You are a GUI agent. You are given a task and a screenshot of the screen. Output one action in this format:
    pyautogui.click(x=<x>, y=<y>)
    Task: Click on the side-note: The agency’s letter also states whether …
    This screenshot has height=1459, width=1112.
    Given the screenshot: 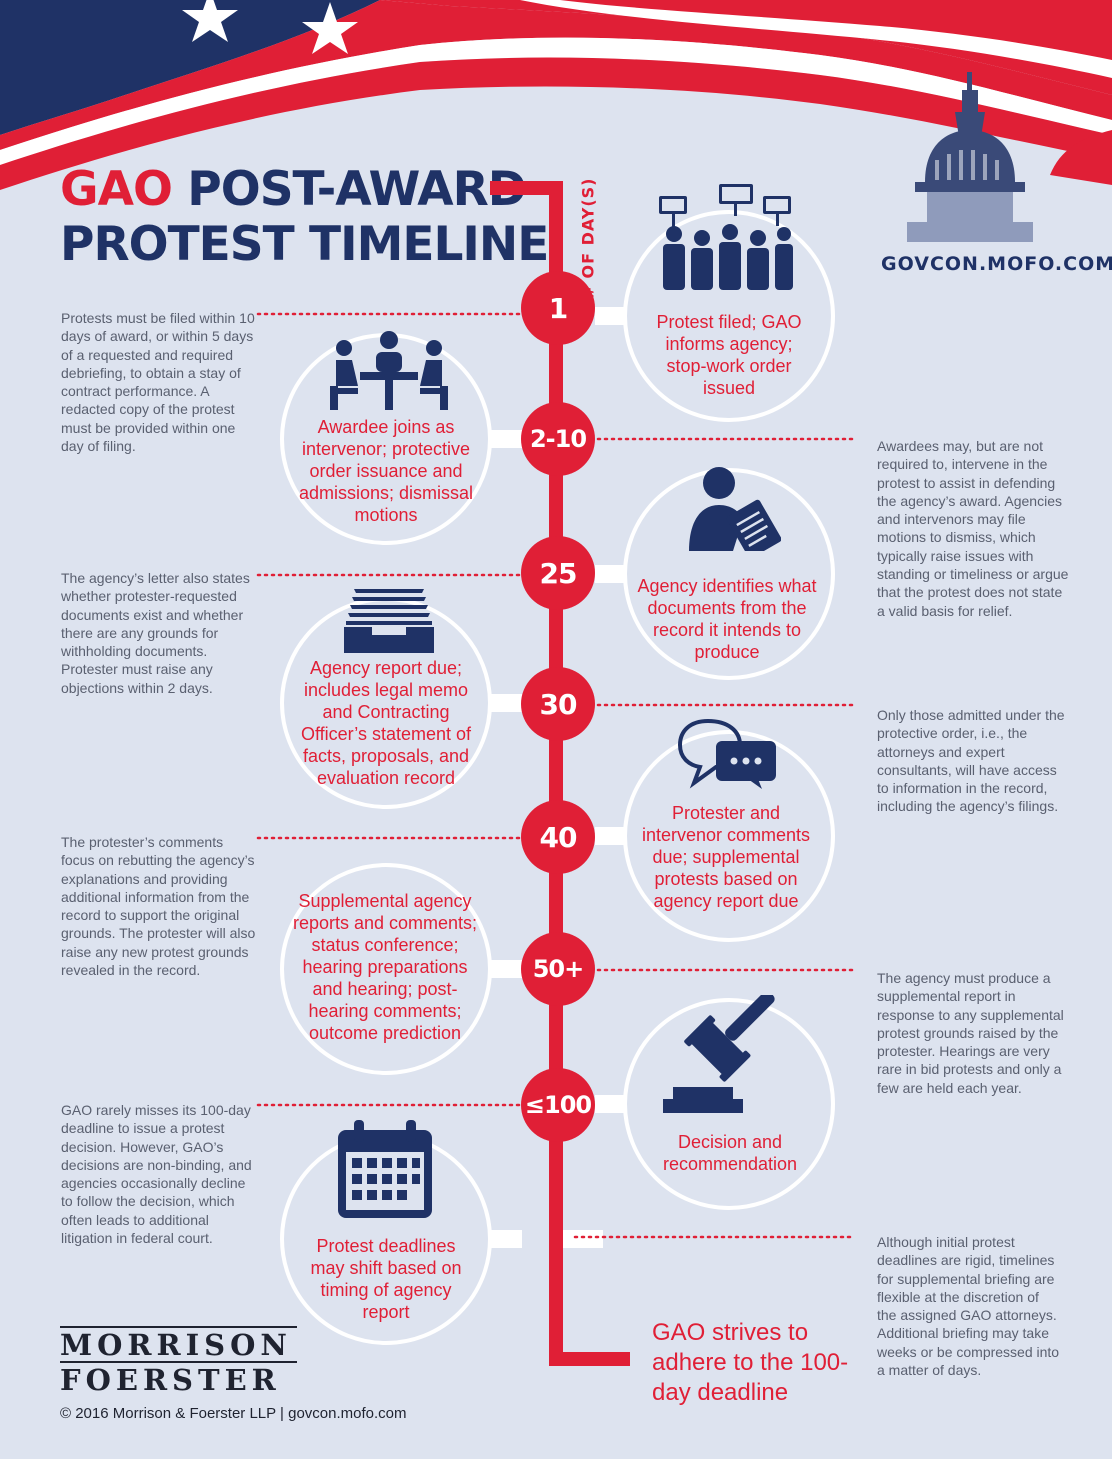 What is the action you would take?
    pyautogui.click(x=155, y=633)
    